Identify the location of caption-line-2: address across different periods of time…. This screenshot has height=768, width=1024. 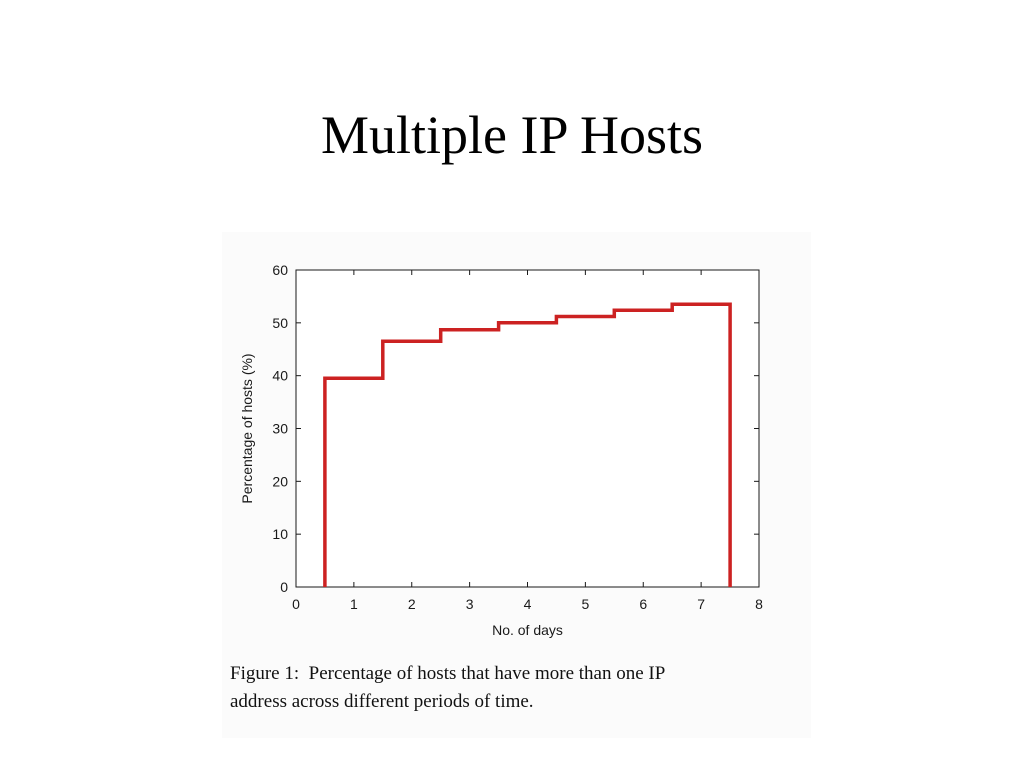
(382, 701).